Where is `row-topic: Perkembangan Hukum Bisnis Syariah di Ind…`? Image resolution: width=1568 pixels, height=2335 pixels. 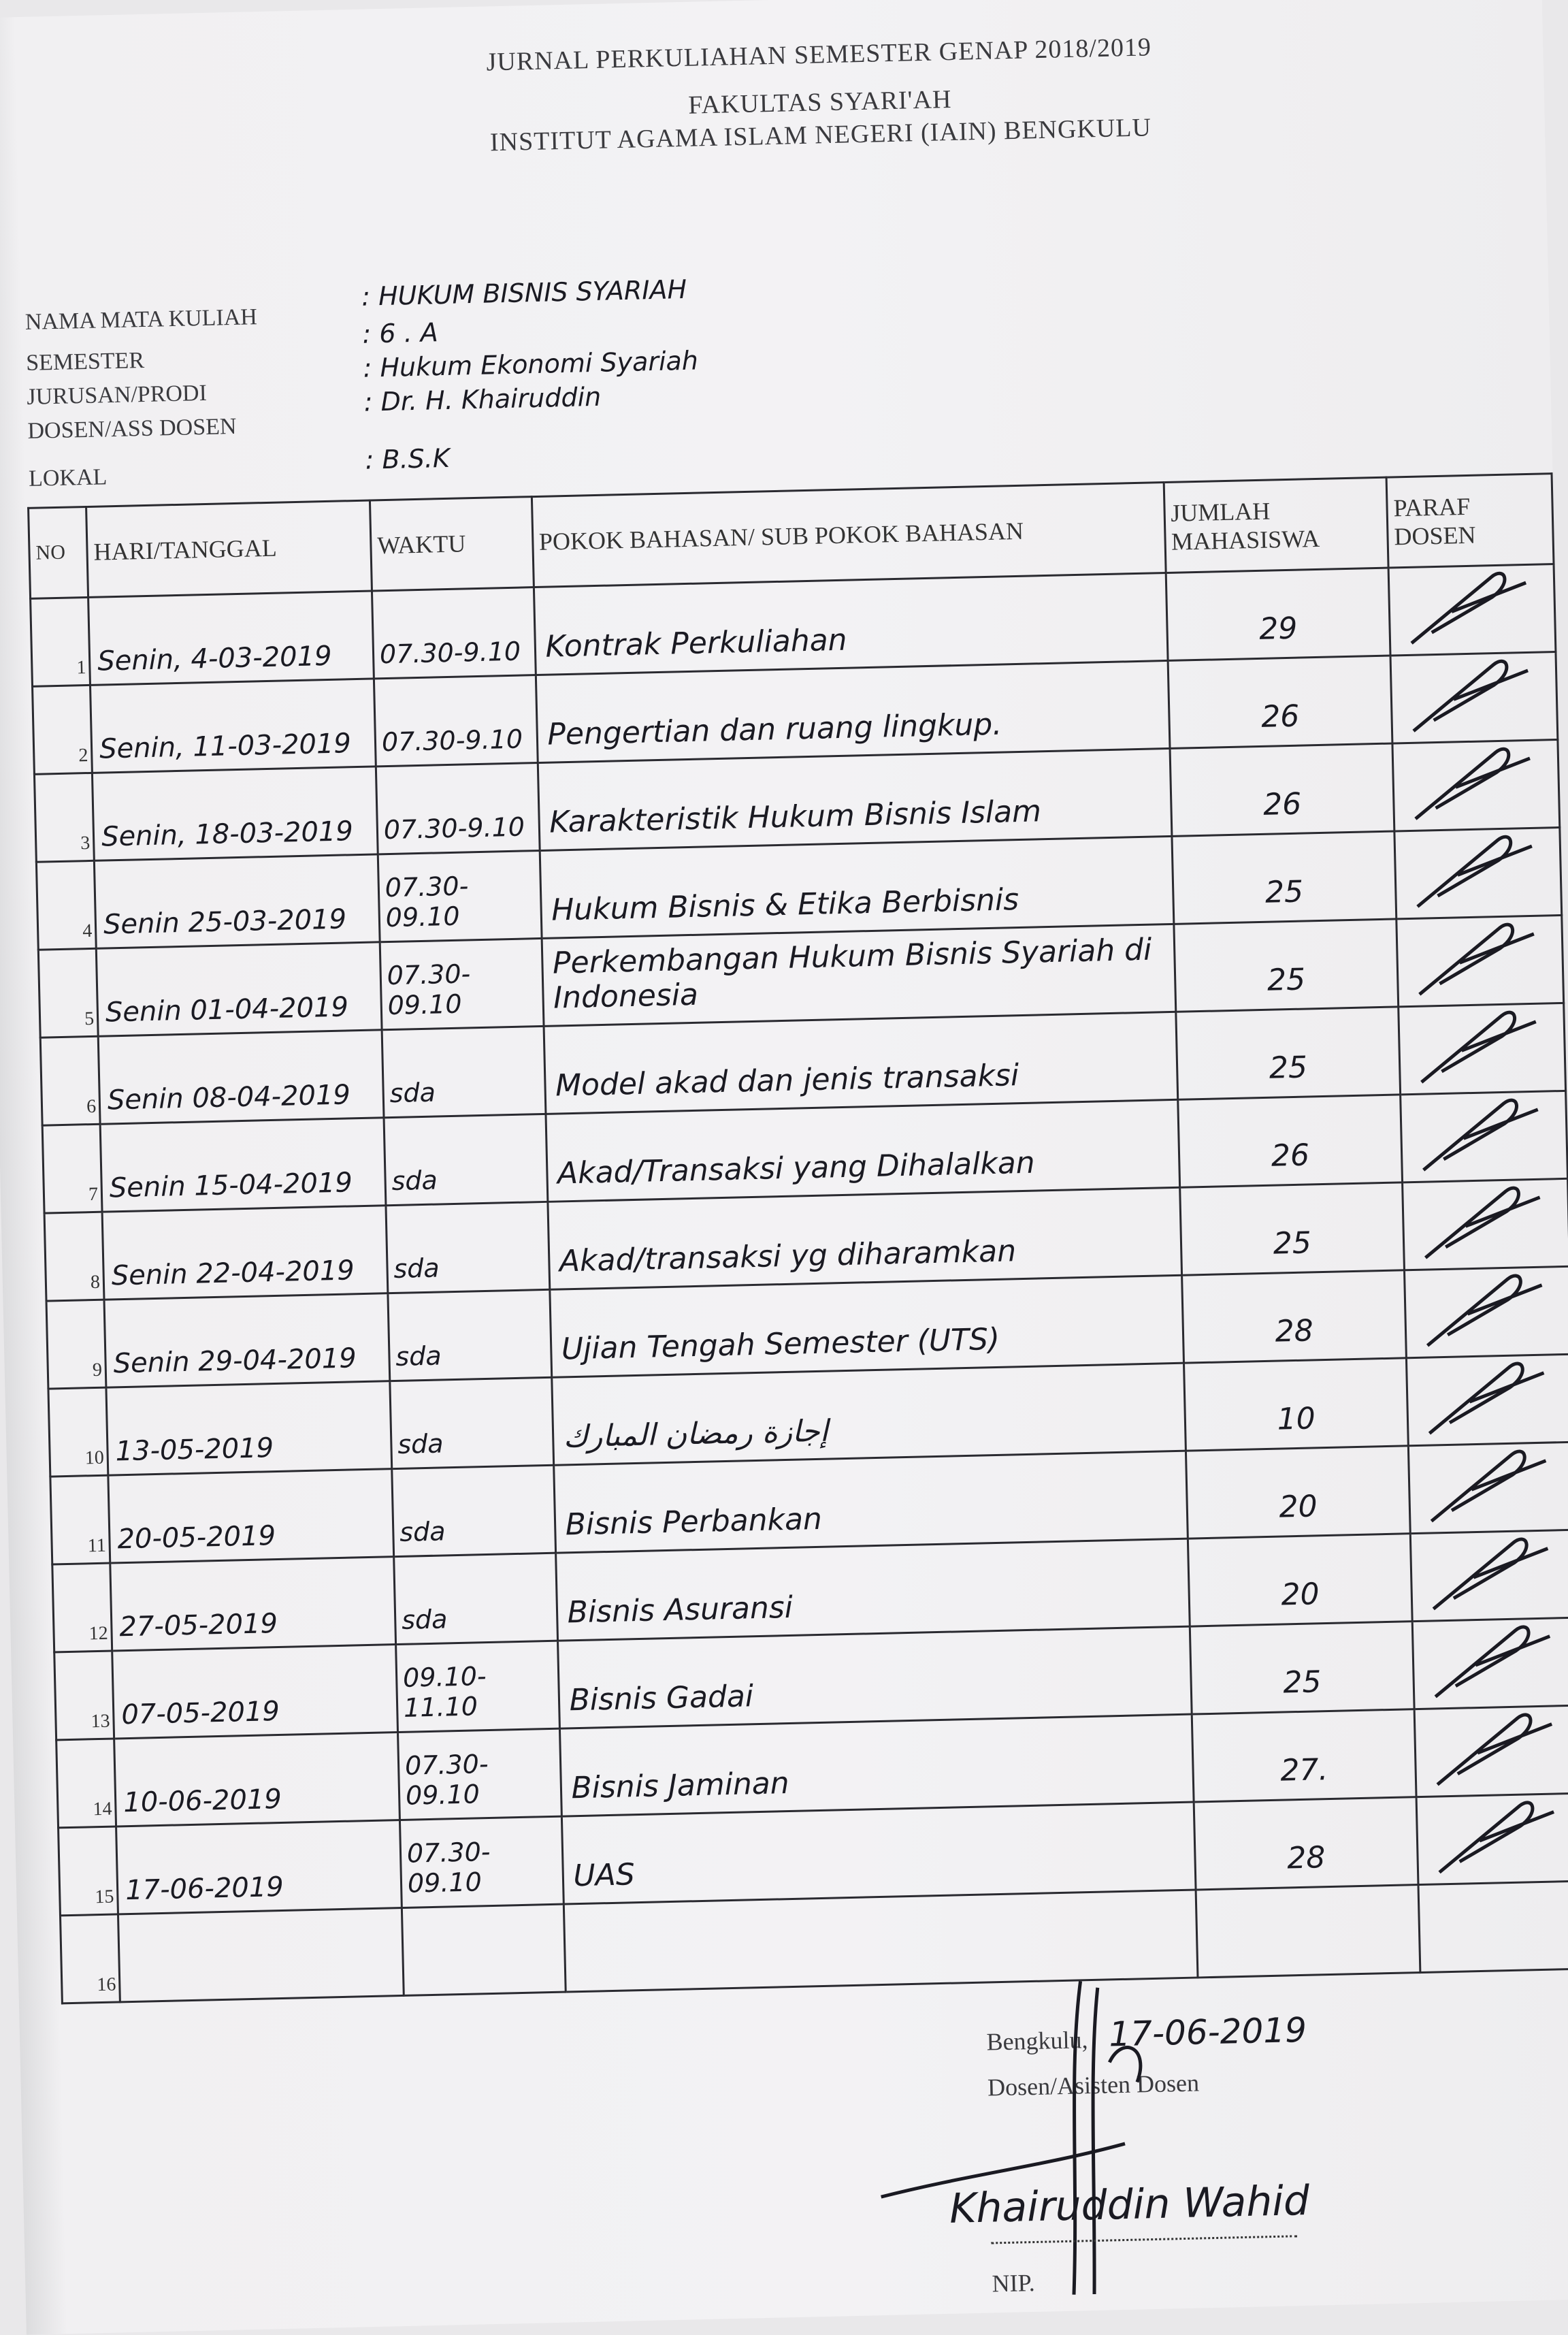 row-topic: Perkembangan Hukum Bisnis Syariah di Ind… is located at coordinates (859, 975).